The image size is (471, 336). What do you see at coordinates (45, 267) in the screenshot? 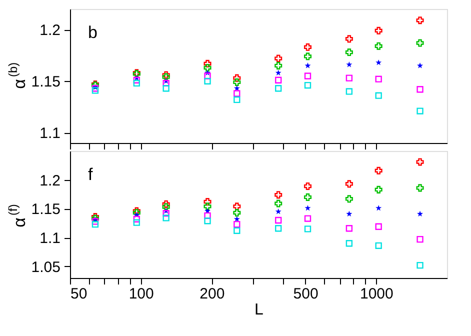
I see `y-tick-label: 1.05` at bounding box center [45, 267].